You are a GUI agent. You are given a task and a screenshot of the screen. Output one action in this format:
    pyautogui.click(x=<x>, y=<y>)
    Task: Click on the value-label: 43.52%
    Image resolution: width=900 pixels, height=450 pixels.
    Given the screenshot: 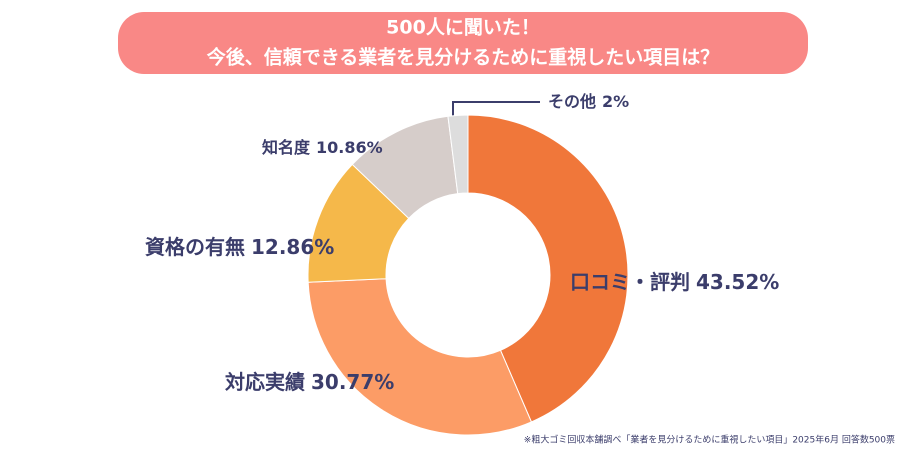 What is the action you would take?
    pyautogui.click(x=737, y=282)
    